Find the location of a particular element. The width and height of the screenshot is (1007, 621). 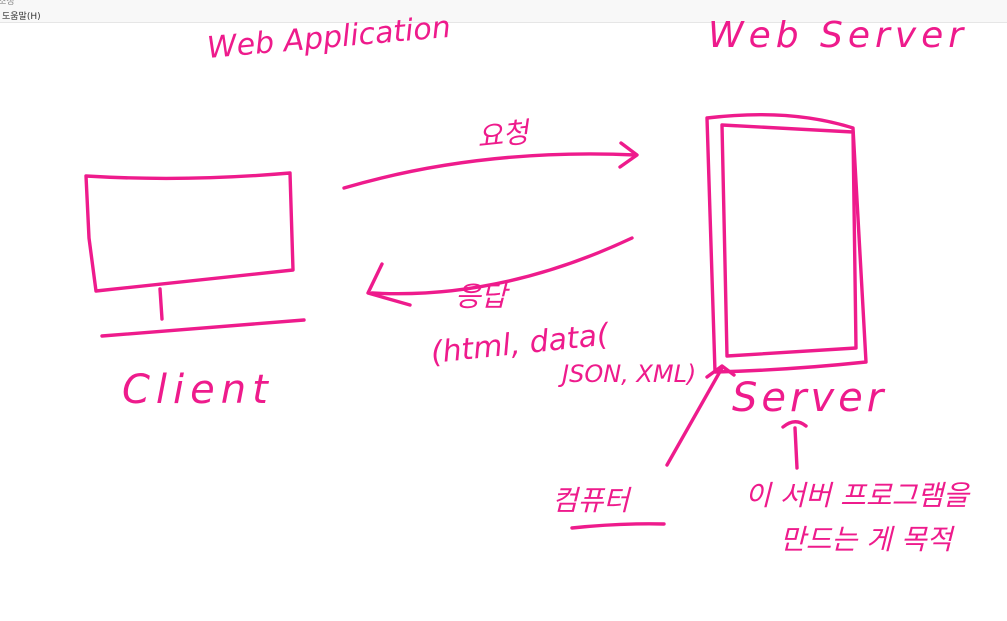

computer-pointer-arrow is located at coordinates (700, 415).